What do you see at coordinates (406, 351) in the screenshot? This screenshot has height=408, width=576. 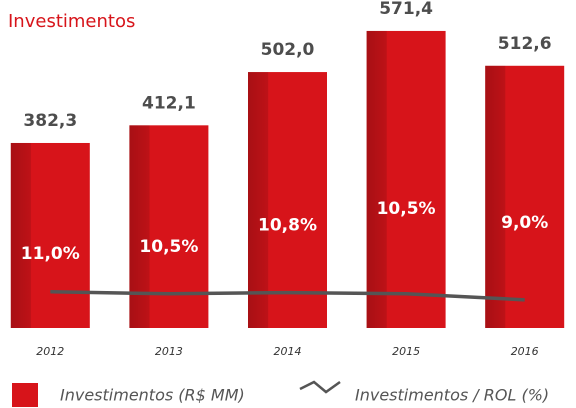 I see `x-tick-label: 2015` at bounding box center [406, 351].